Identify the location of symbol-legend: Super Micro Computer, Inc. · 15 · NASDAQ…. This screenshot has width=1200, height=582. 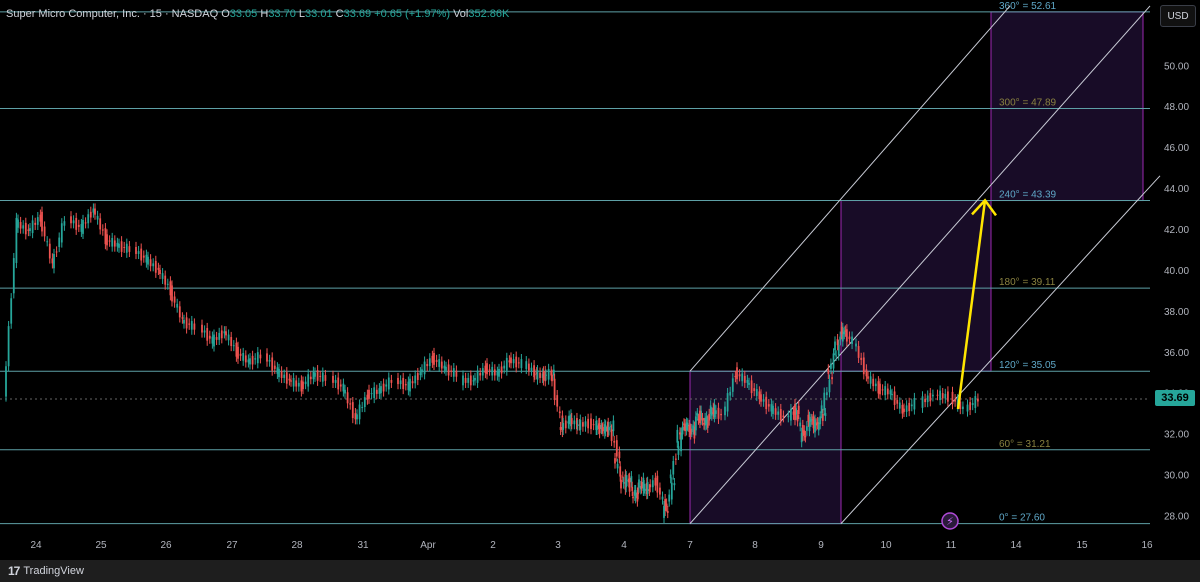
(257, 14).